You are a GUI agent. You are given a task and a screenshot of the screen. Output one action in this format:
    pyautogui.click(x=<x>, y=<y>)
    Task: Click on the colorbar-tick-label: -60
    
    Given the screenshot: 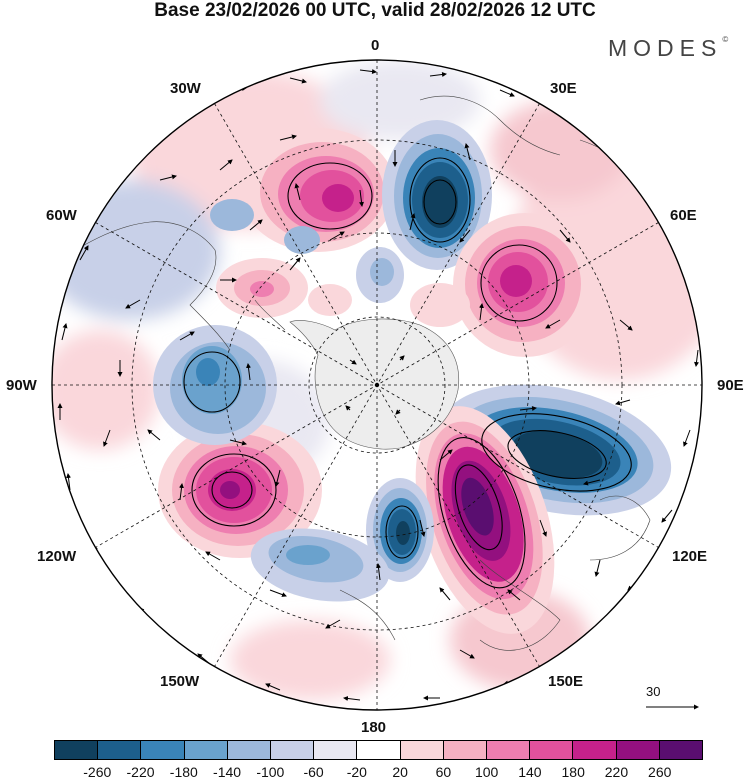 What is the action you would take?
    pyautogui.click(x=313, y=772)
    